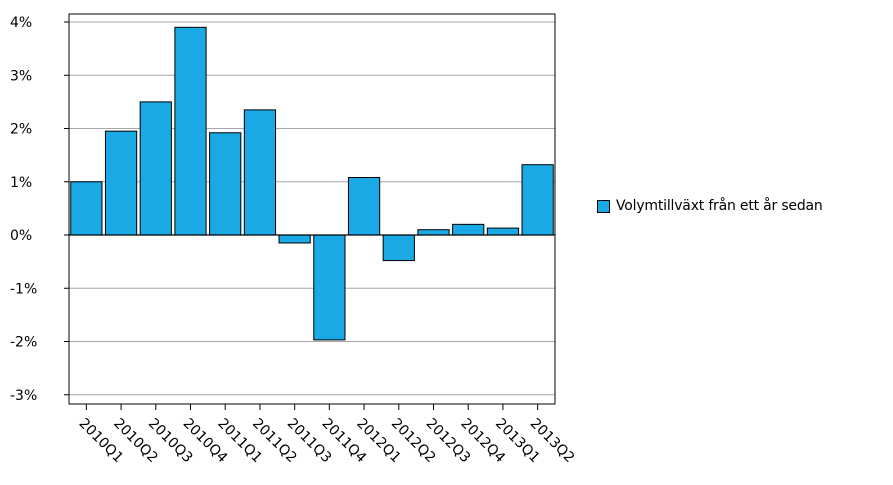 This screenshot has width=893, height=485. What do you see at coordinates (603, 206) in the screenshot?
I see `legend-swatch` at bounding box center [603, 206].